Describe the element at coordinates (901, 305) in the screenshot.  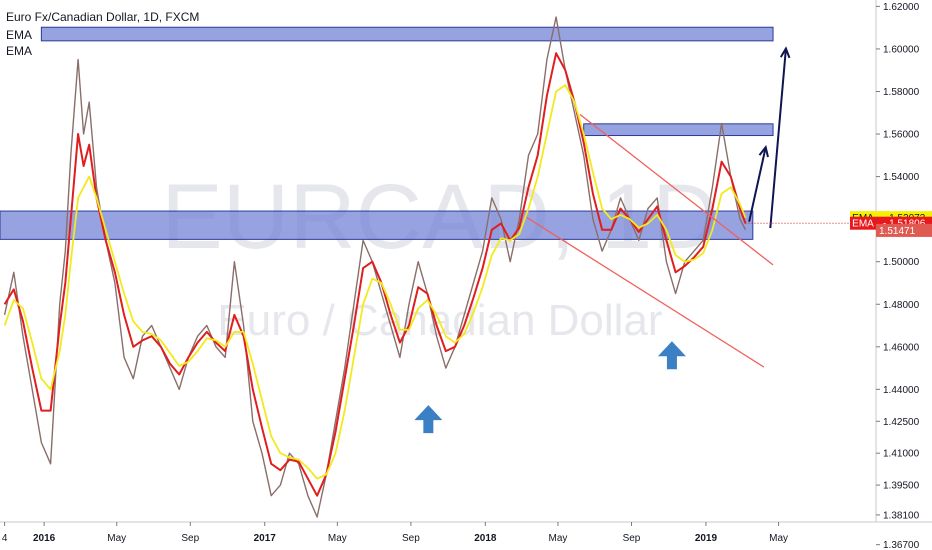
I see `y-tick-label: 1.48000` at that location.